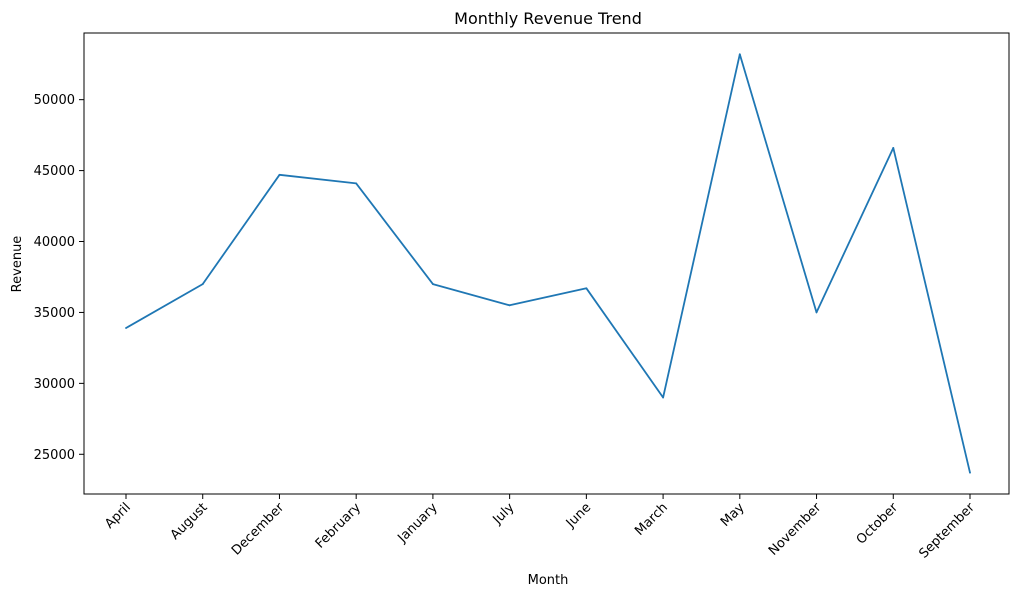 The height and width of the screenshot is (597, 1023). What do you see at coordinates (947, 531) in the screenshot?
I see `x-tick-label: September` at bounding box center [947, 531].